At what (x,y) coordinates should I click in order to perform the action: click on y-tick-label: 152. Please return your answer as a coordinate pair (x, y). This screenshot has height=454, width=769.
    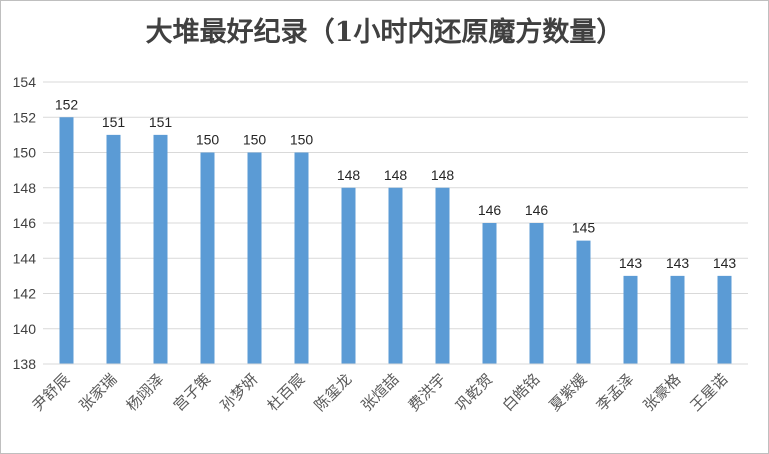
    Looking at the image, I should click on (25, 117).